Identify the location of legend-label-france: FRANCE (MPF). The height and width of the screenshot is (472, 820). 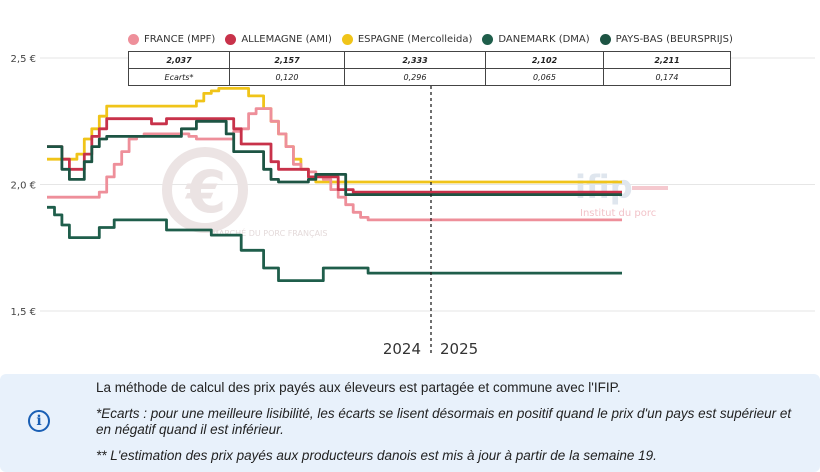
(180, 39).